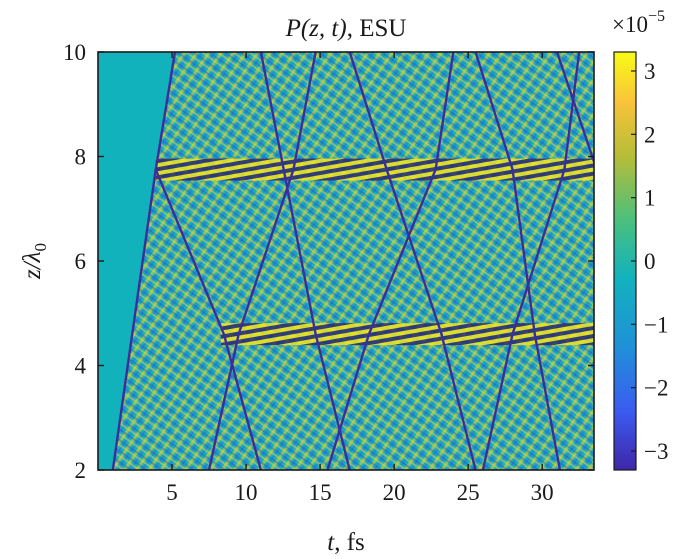 This screenshot has height=559, width=685. Describe the element at coordinates (394, 492) in the screenshot. I see `x-tick-label: 20` at that location.